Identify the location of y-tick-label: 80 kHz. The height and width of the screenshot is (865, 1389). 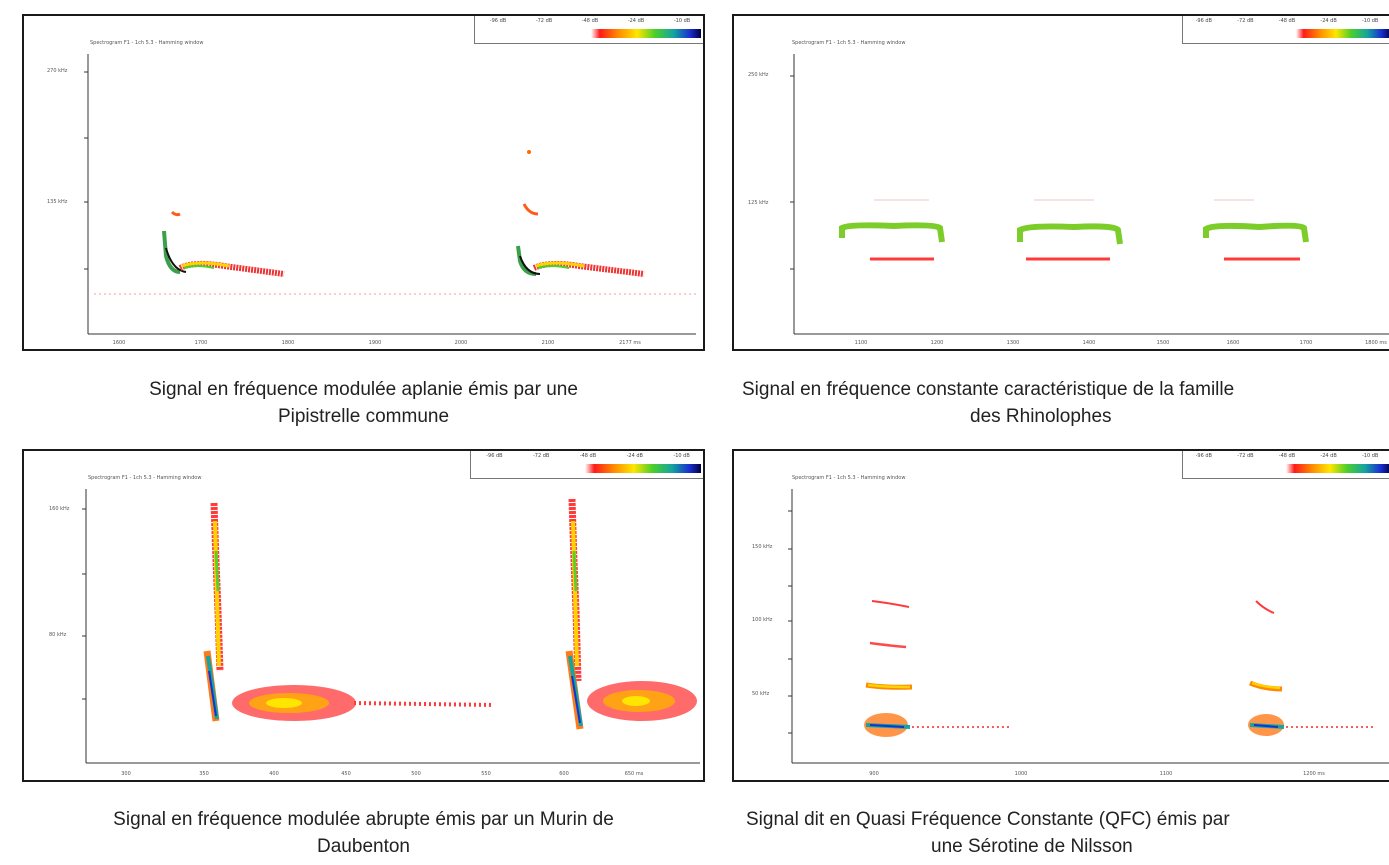
(58, 635).